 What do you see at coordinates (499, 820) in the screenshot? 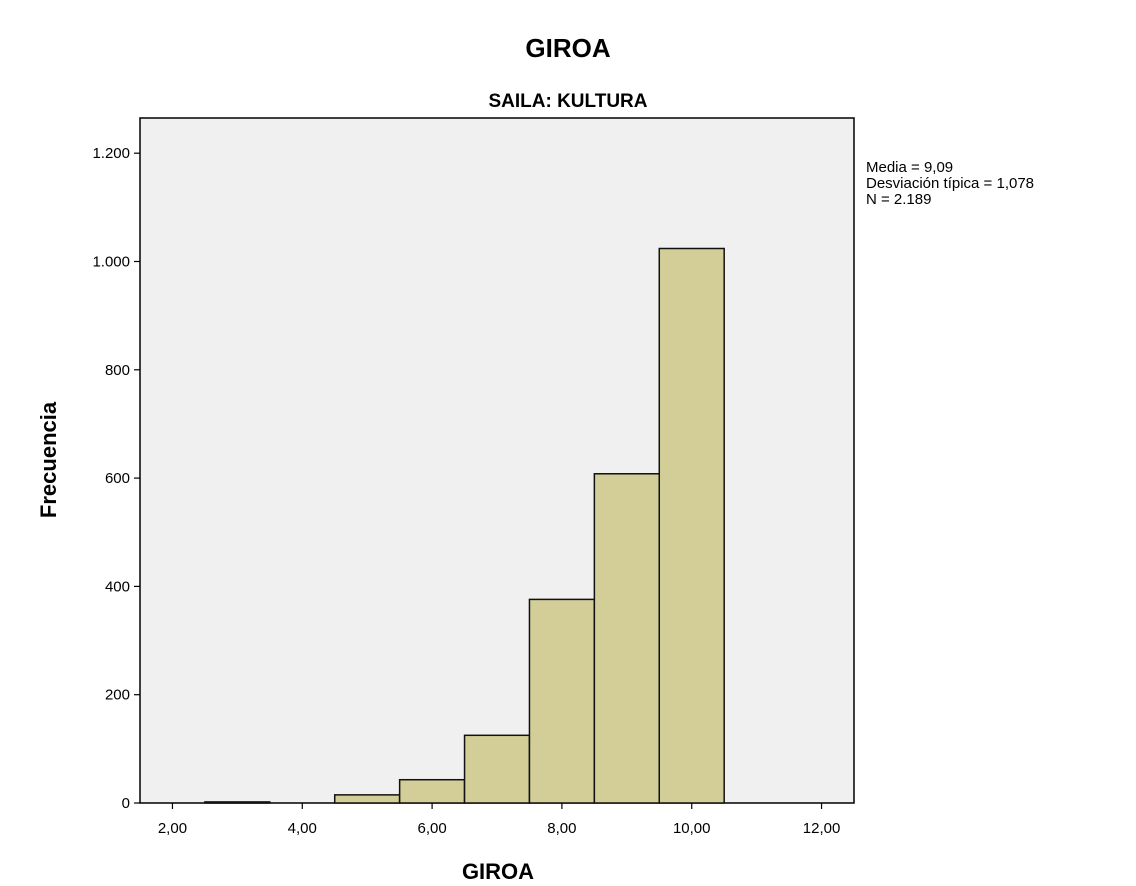
I see `x-axis: 2,00 4,00 6,00 8,00 10,00 12,00` at bounding box center [499, 820].